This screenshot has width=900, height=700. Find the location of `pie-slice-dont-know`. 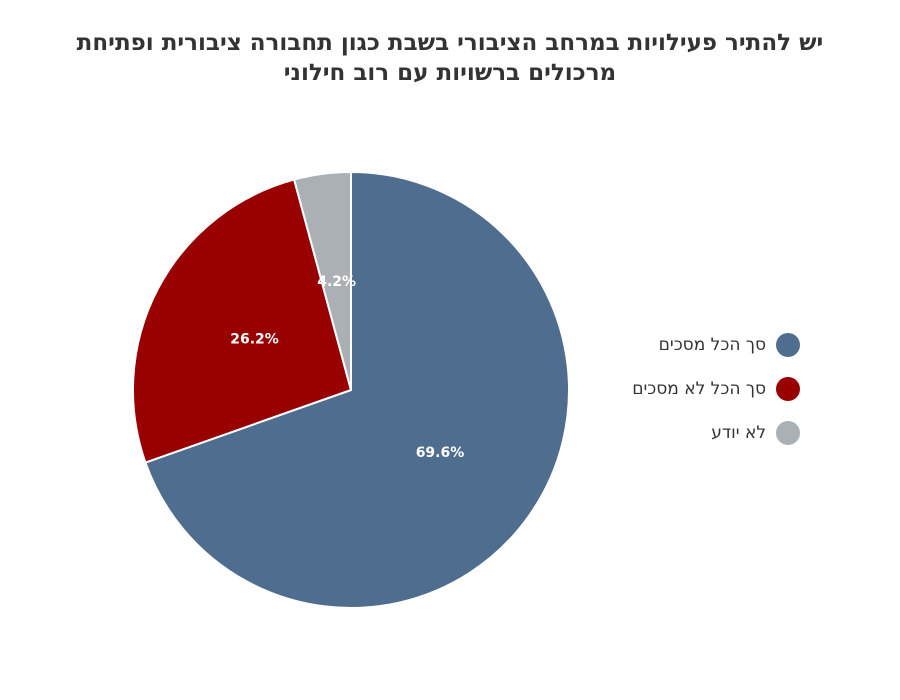

pie-slice-dont-know is located at coordinates (322, 281).